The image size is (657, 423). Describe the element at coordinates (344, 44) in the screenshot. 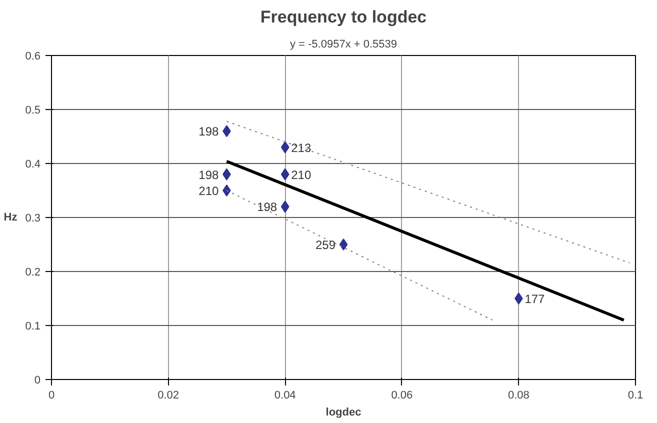

I see `chart-subtitle: y = -5.0957x + 0.5539` at that location.